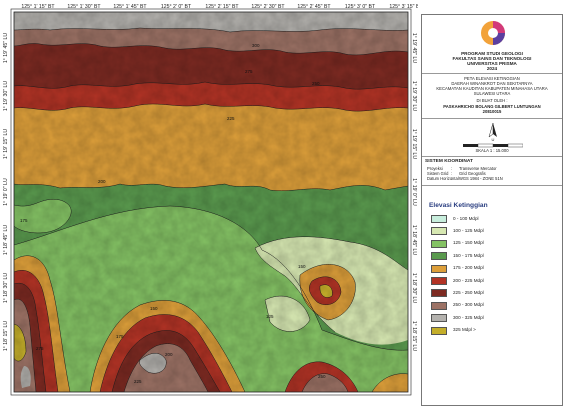 This screenshot has width=566, height=408. Describe the element at coordinates (468, 243) in the screenshot. I see `legend-label: 125 - 150 Mdpl` at that location.